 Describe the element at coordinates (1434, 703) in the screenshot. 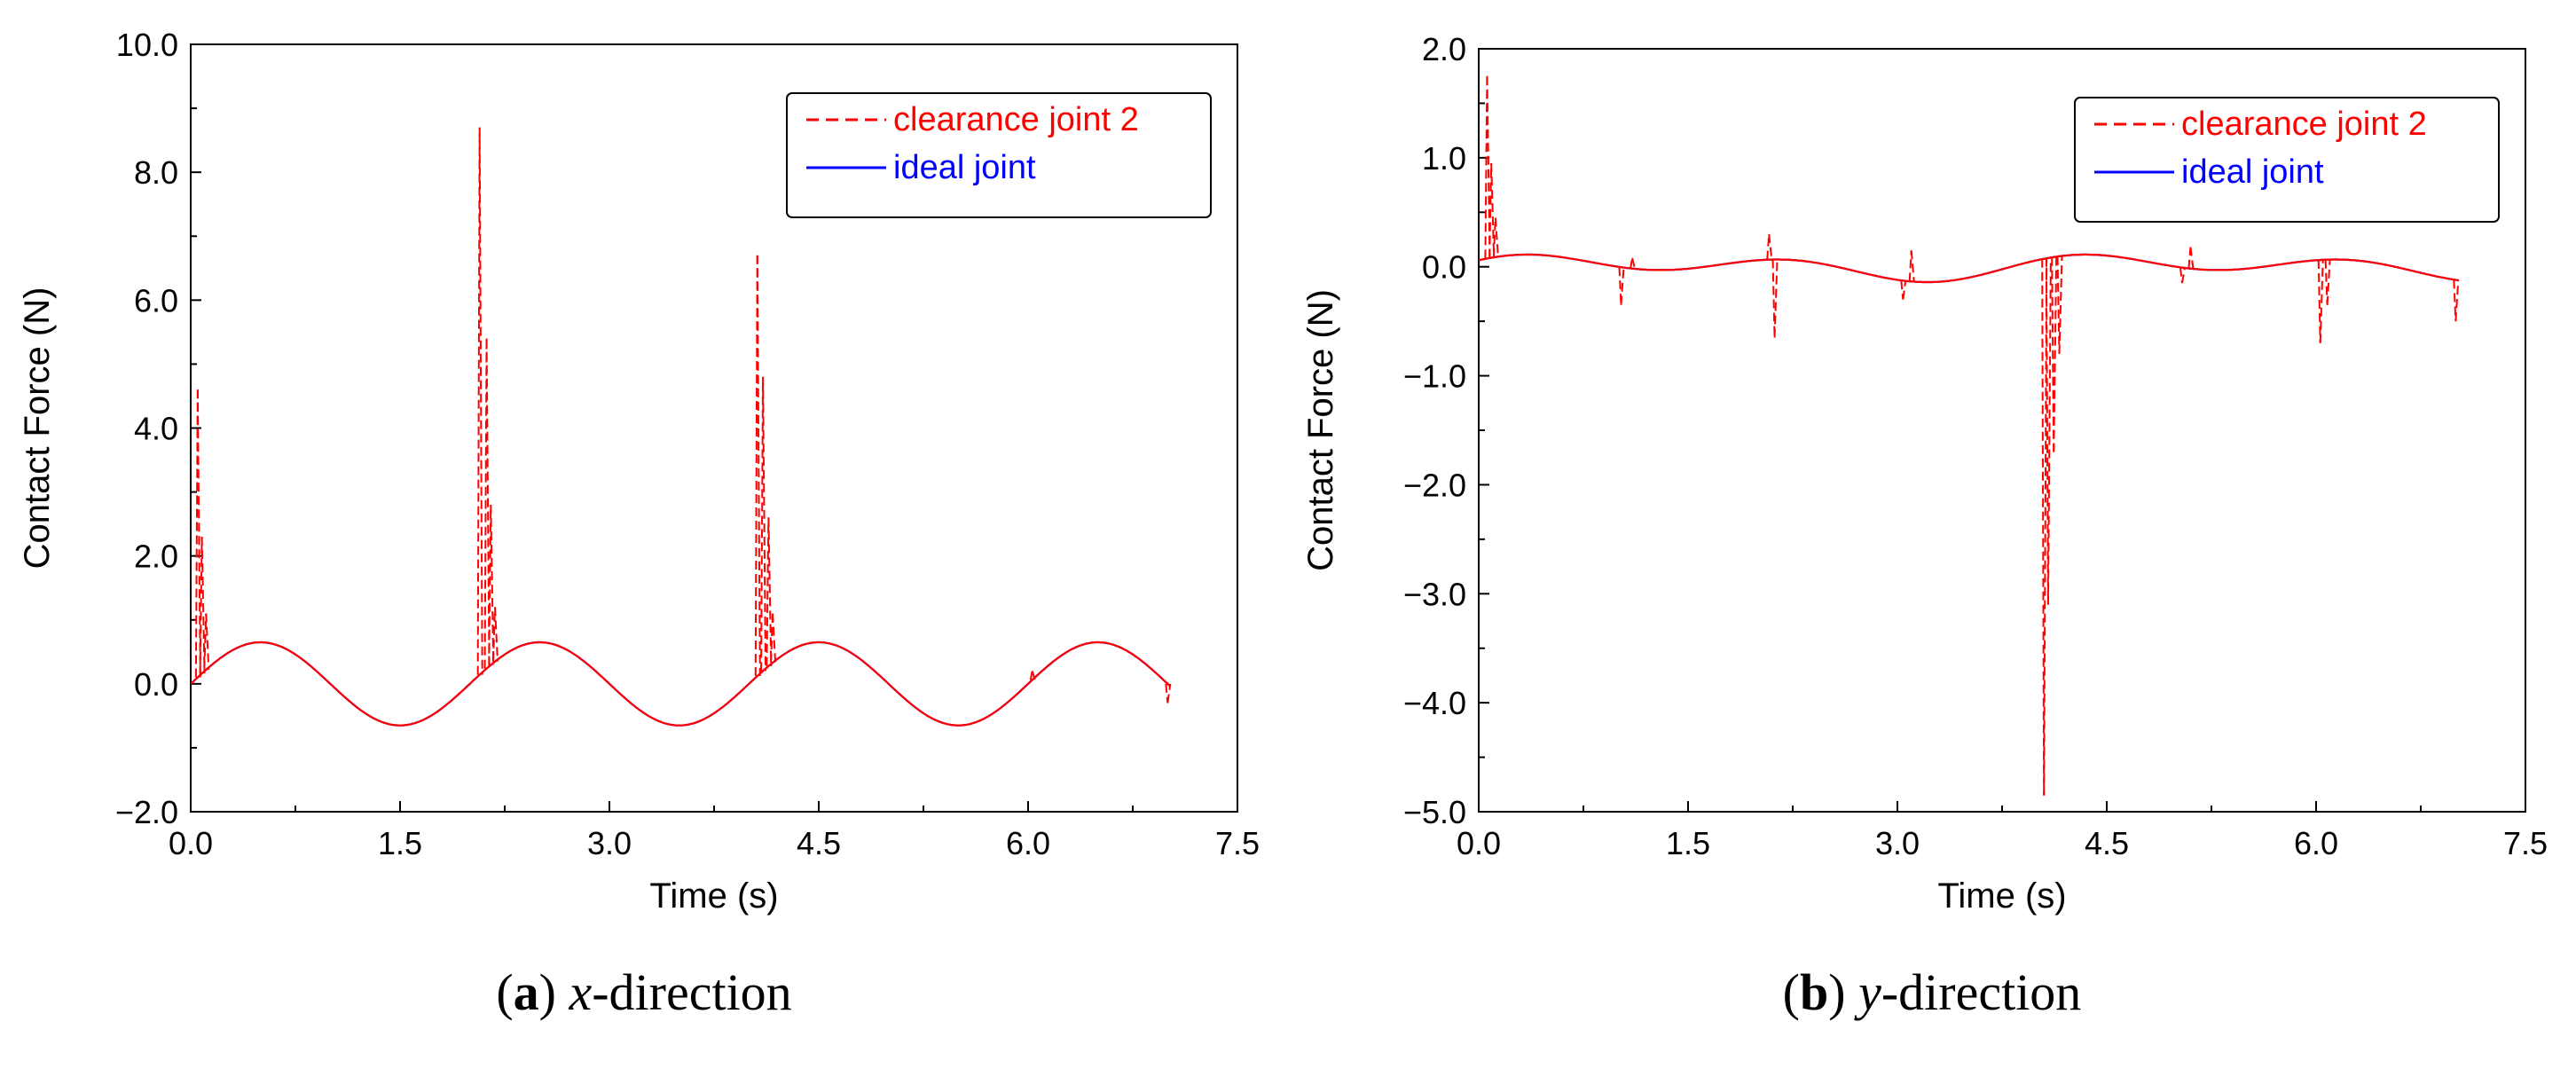

I see `chart-1-y-tick-label: −4.0` at that location.